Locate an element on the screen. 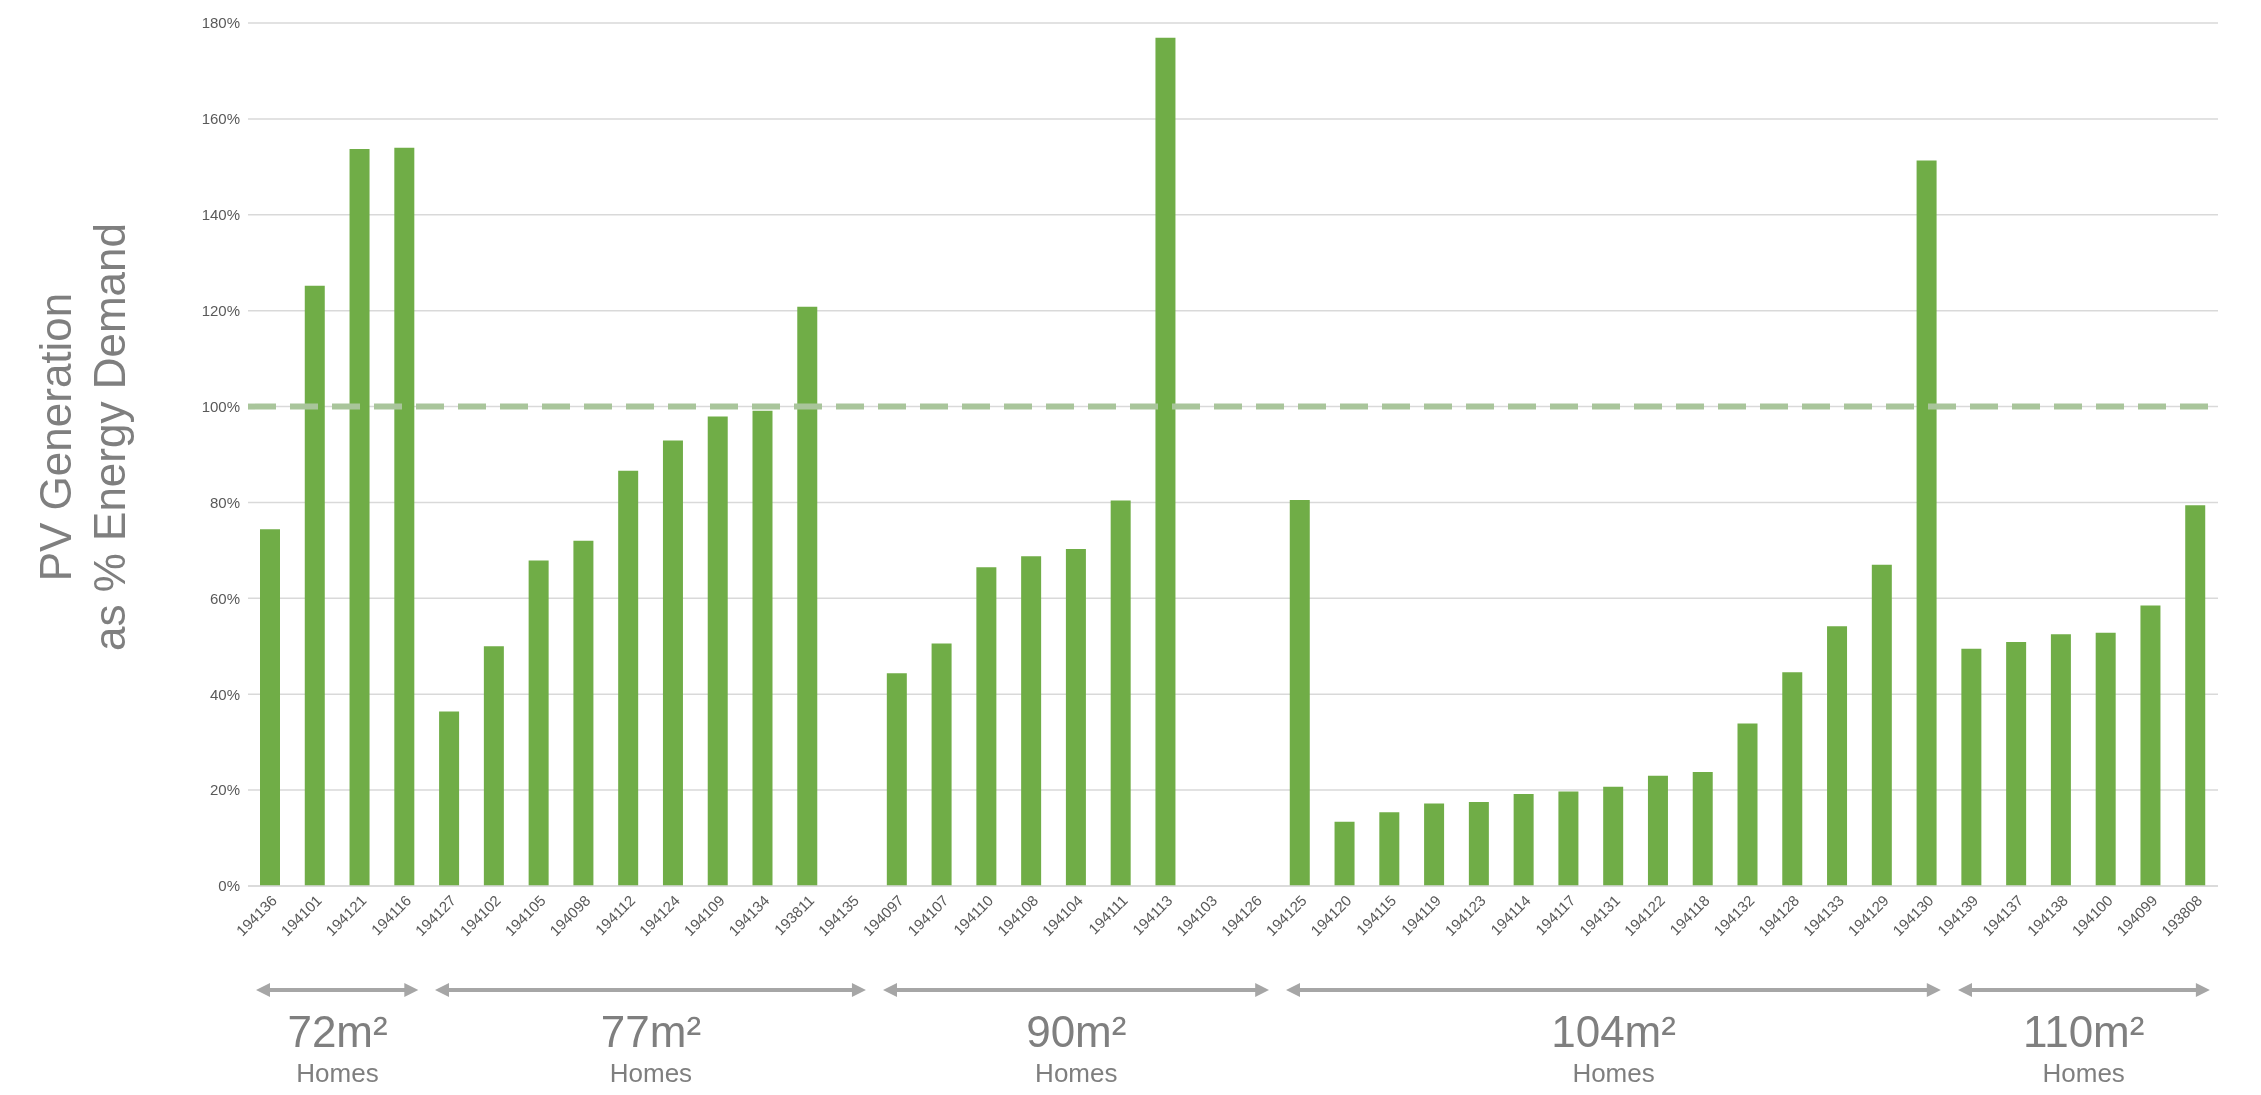 The height and width of the screenshot is (1095, 2261). y-tick-label: 100% is located at coordinates (220, 406).